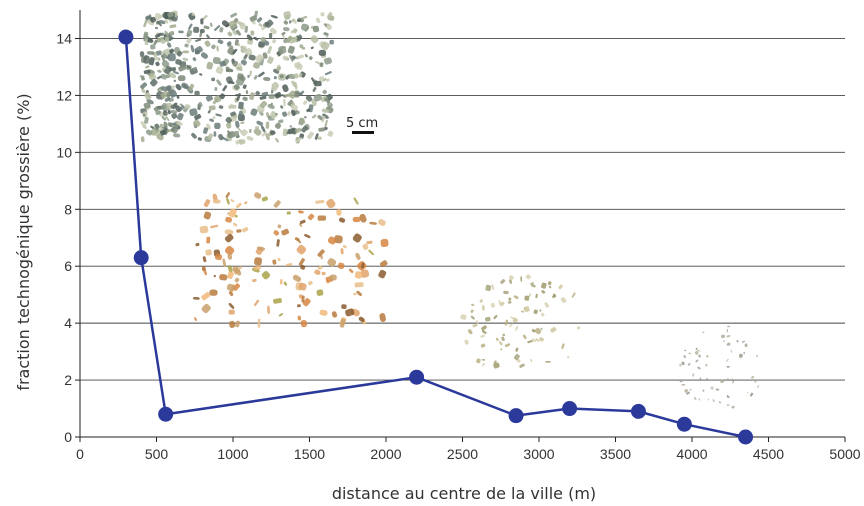  I want to click on x-axis-title: distance au centre de la ville (m), so click(464, 493).